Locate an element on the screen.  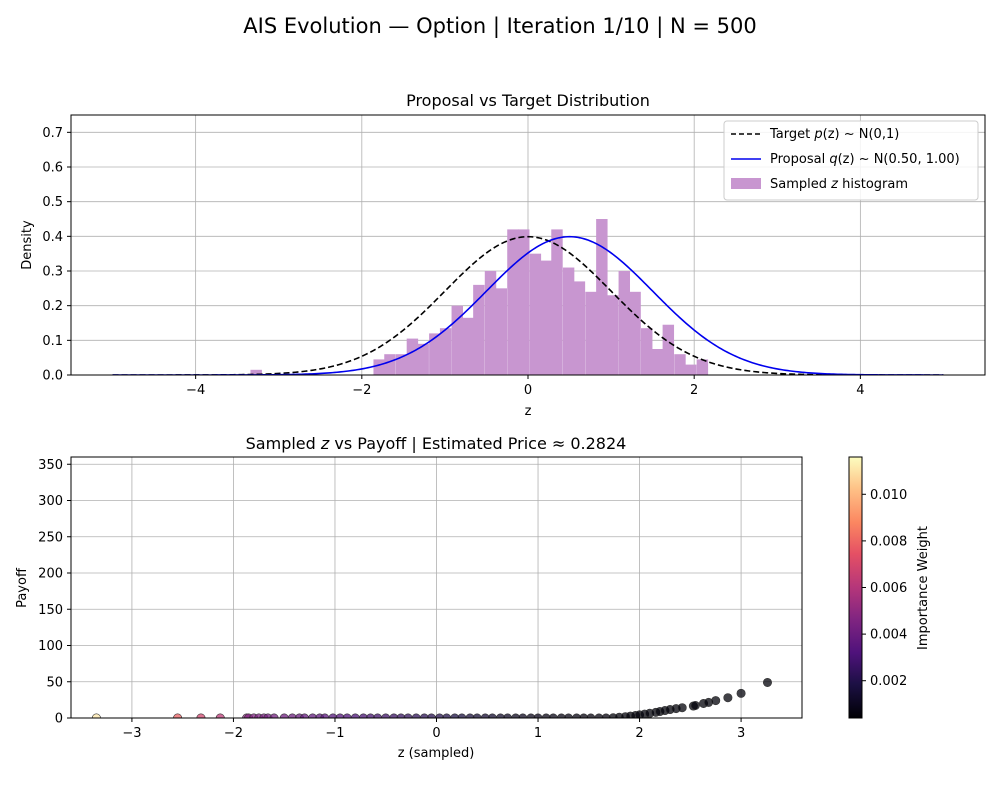
legend-frame is located at coordinates (851, 160).